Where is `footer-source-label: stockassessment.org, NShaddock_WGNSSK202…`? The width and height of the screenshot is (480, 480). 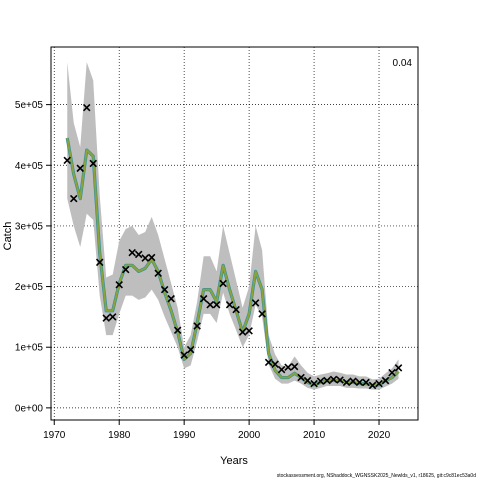 footer-source-label: stockassessment.org, NShaddock_WGNSSK202… is located at coordinates (376, 476).